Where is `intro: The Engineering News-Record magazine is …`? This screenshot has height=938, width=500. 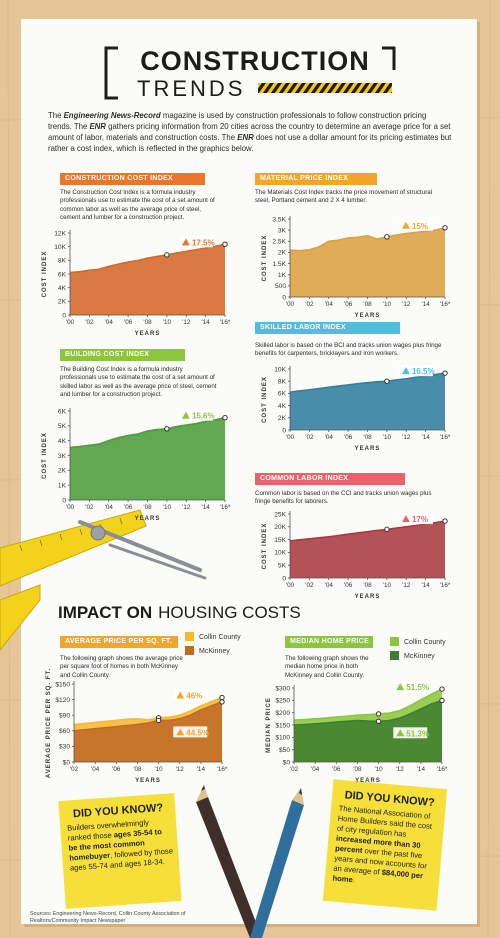
intro: The Engineering News-Record magazine is … is located at coordinates (250, 132).